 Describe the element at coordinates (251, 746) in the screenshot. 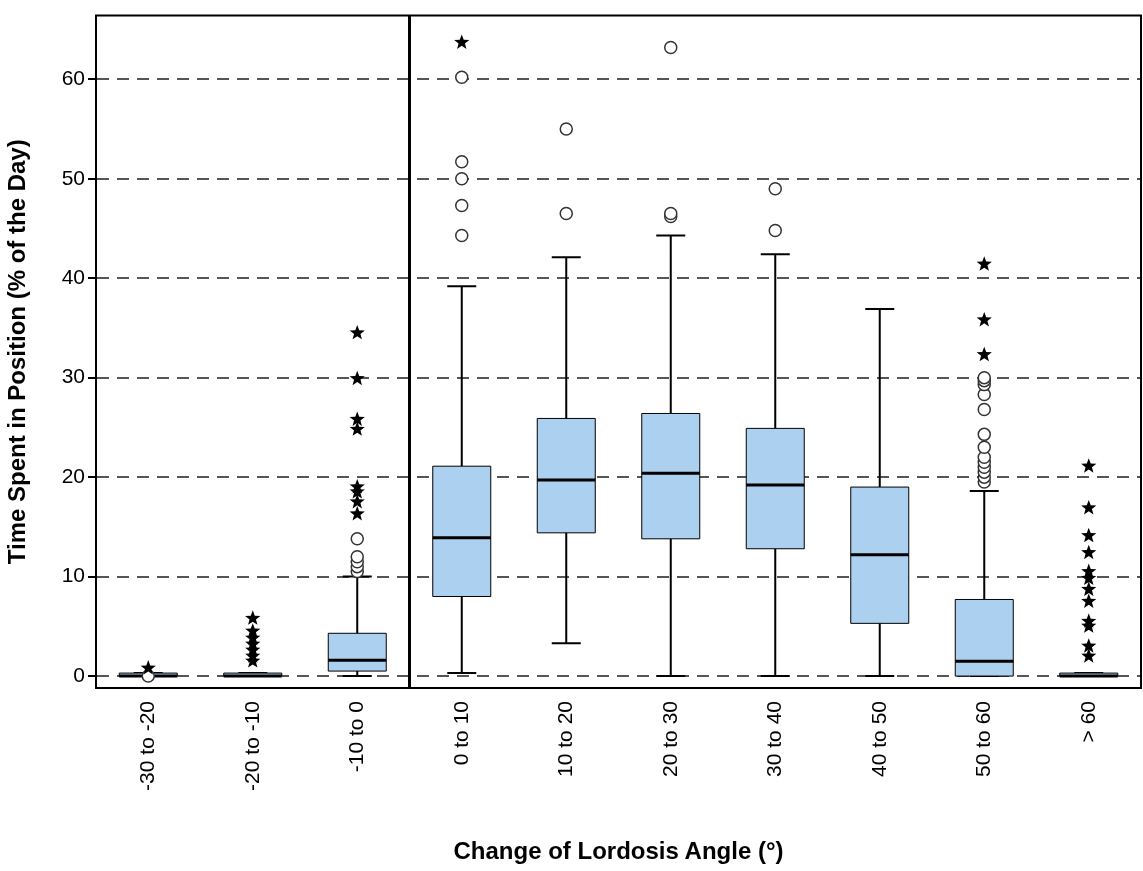

I see `x-tick-label: -20 to -10` at that location.